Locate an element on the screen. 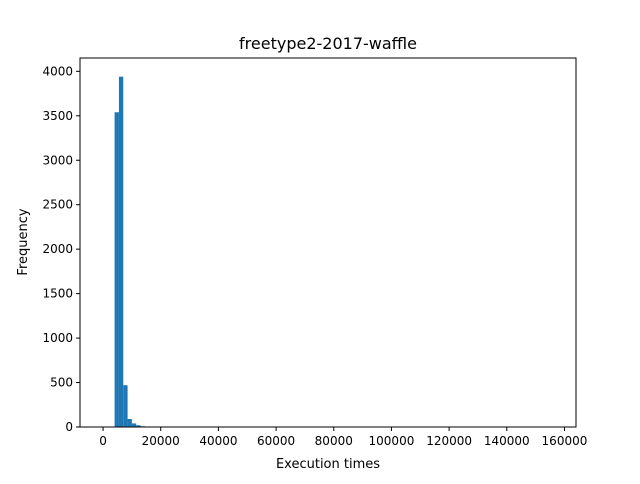  y-tick-label-7: 3500 is located at coordinates (57, 116).